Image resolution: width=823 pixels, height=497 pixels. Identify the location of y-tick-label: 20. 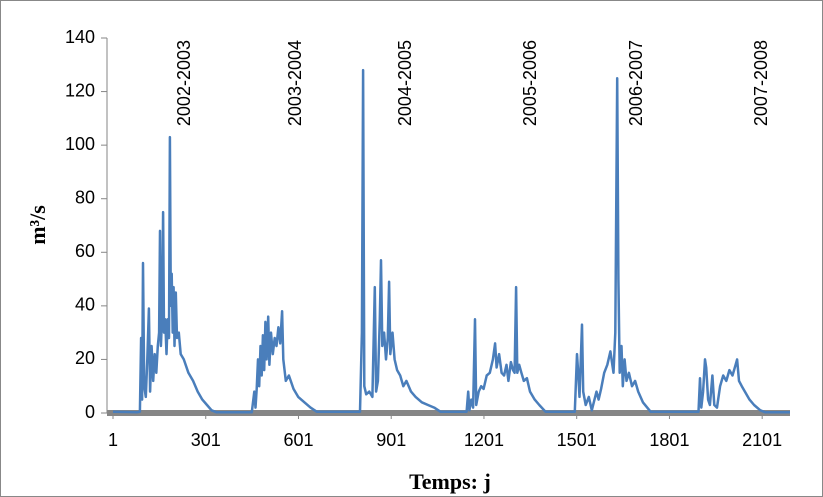
(85, 358).